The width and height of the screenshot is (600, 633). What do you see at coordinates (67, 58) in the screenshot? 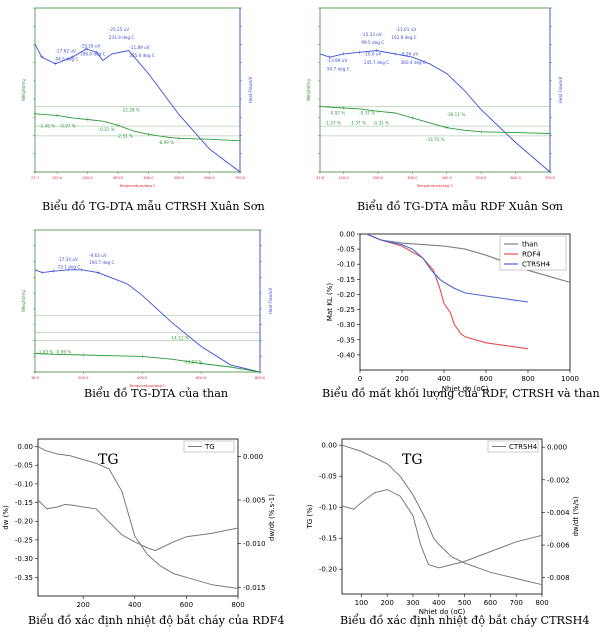
I see `annotation-label: 94.5 deg C` at bounding box center [67, 58].